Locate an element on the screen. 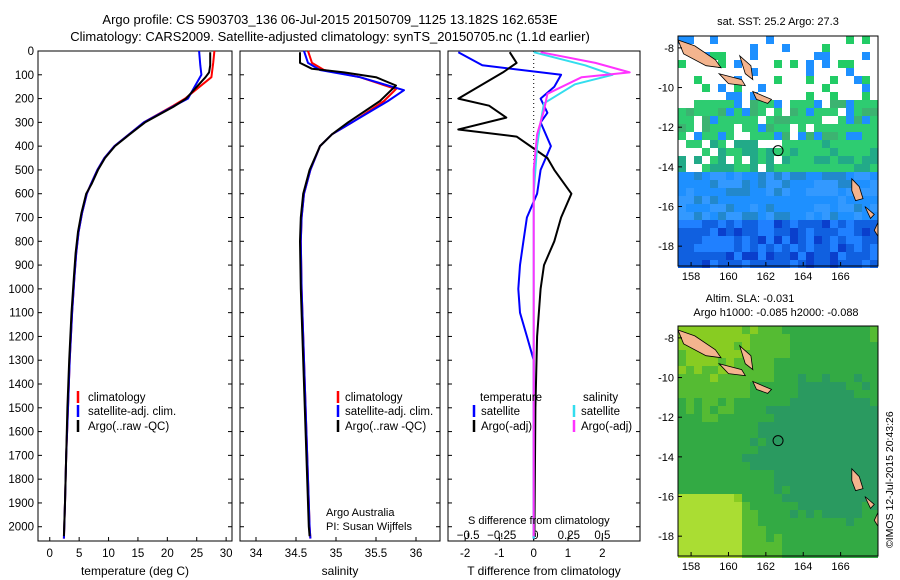 This screenshot has height=580, width=900. island-landmass is located at coordinates (746, 67).